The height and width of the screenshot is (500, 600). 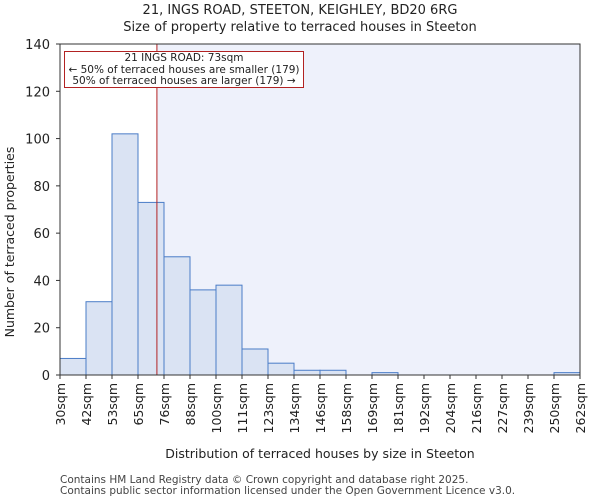 I want to click on x-tick-label: 134sqm, so click(x=294, y=408).